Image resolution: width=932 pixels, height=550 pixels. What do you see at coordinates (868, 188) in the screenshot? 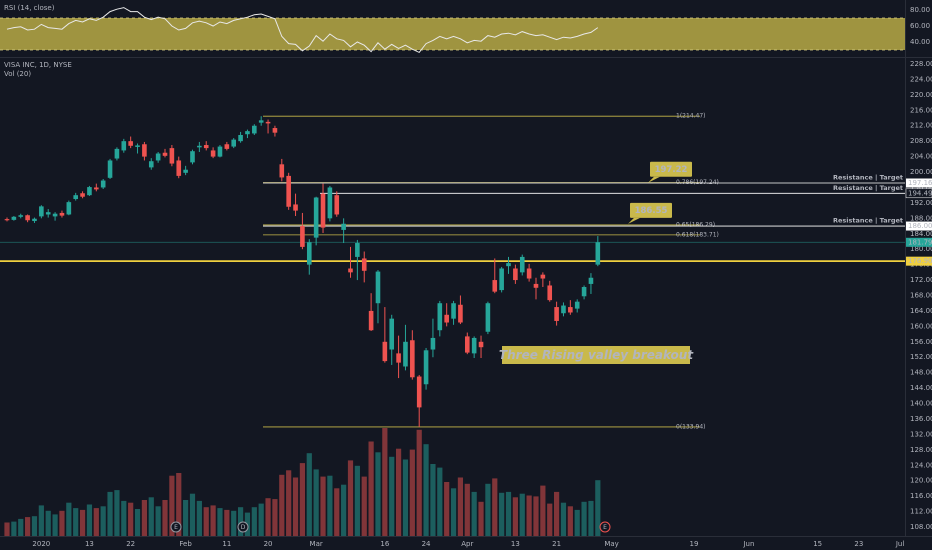
I see `level-text: Resistance | Target` at bounding box center [868, 188].